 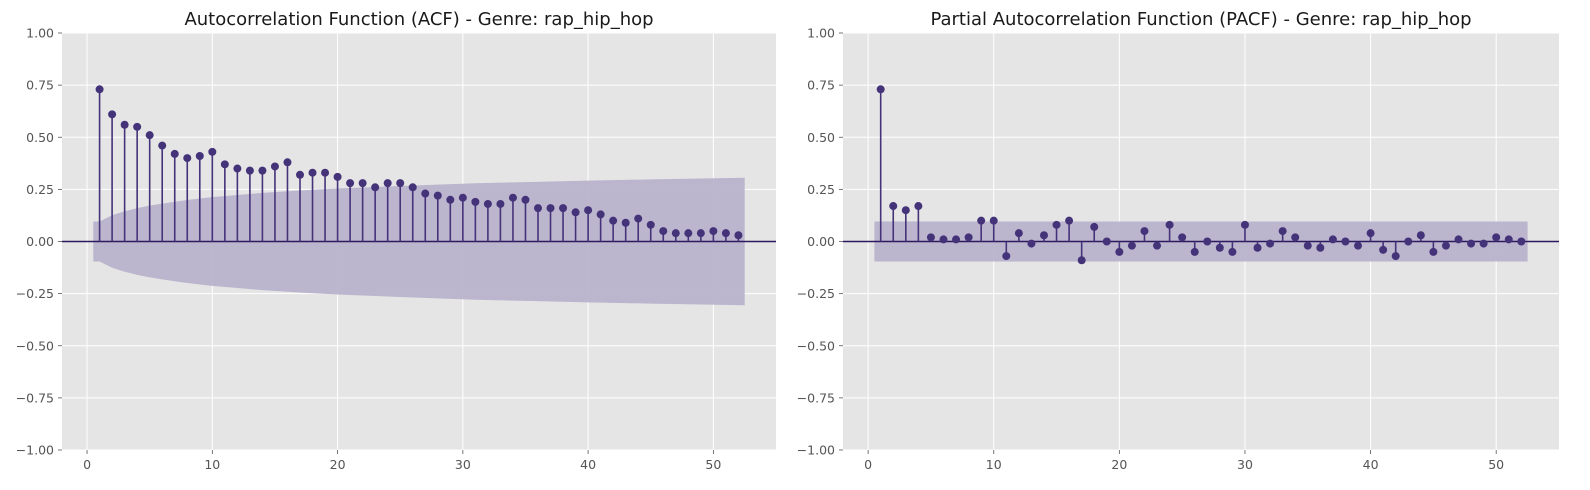 I want to click on pacf-xtick-label: 50, so click(x=1496, y=464).